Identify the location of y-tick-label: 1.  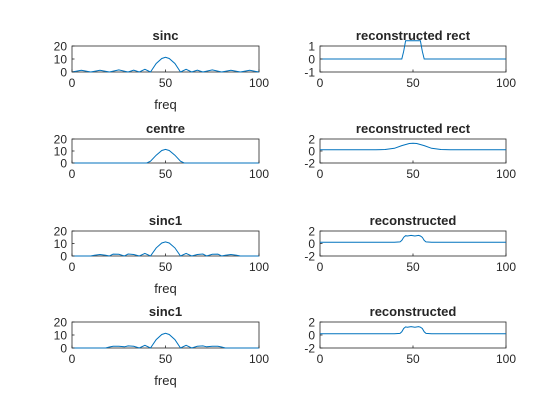
(311, 47).